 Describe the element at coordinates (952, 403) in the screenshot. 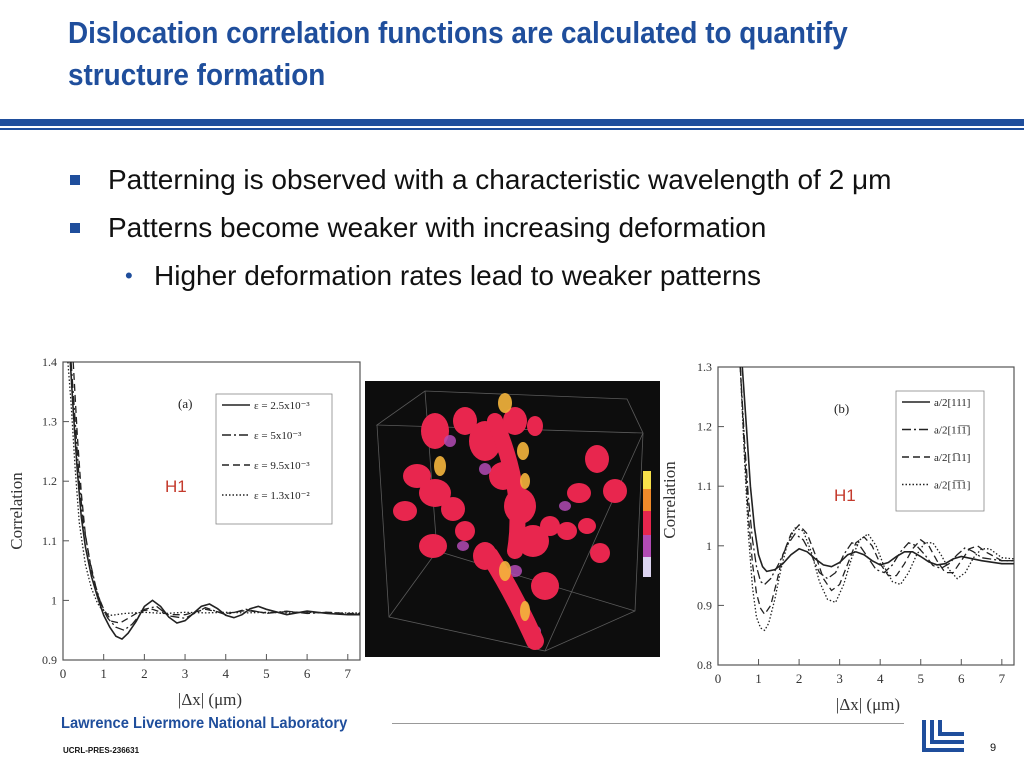

I see `legend-label: a/2[111]` at that location.